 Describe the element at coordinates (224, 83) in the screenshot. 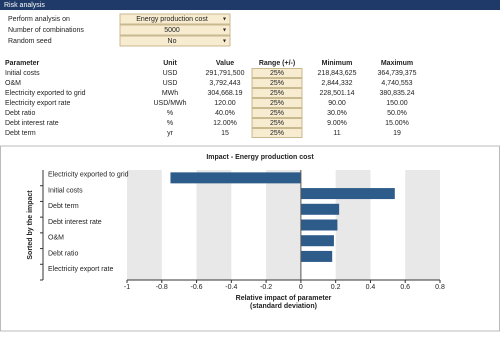

I see `table-cell: 3,792,443` at that location.